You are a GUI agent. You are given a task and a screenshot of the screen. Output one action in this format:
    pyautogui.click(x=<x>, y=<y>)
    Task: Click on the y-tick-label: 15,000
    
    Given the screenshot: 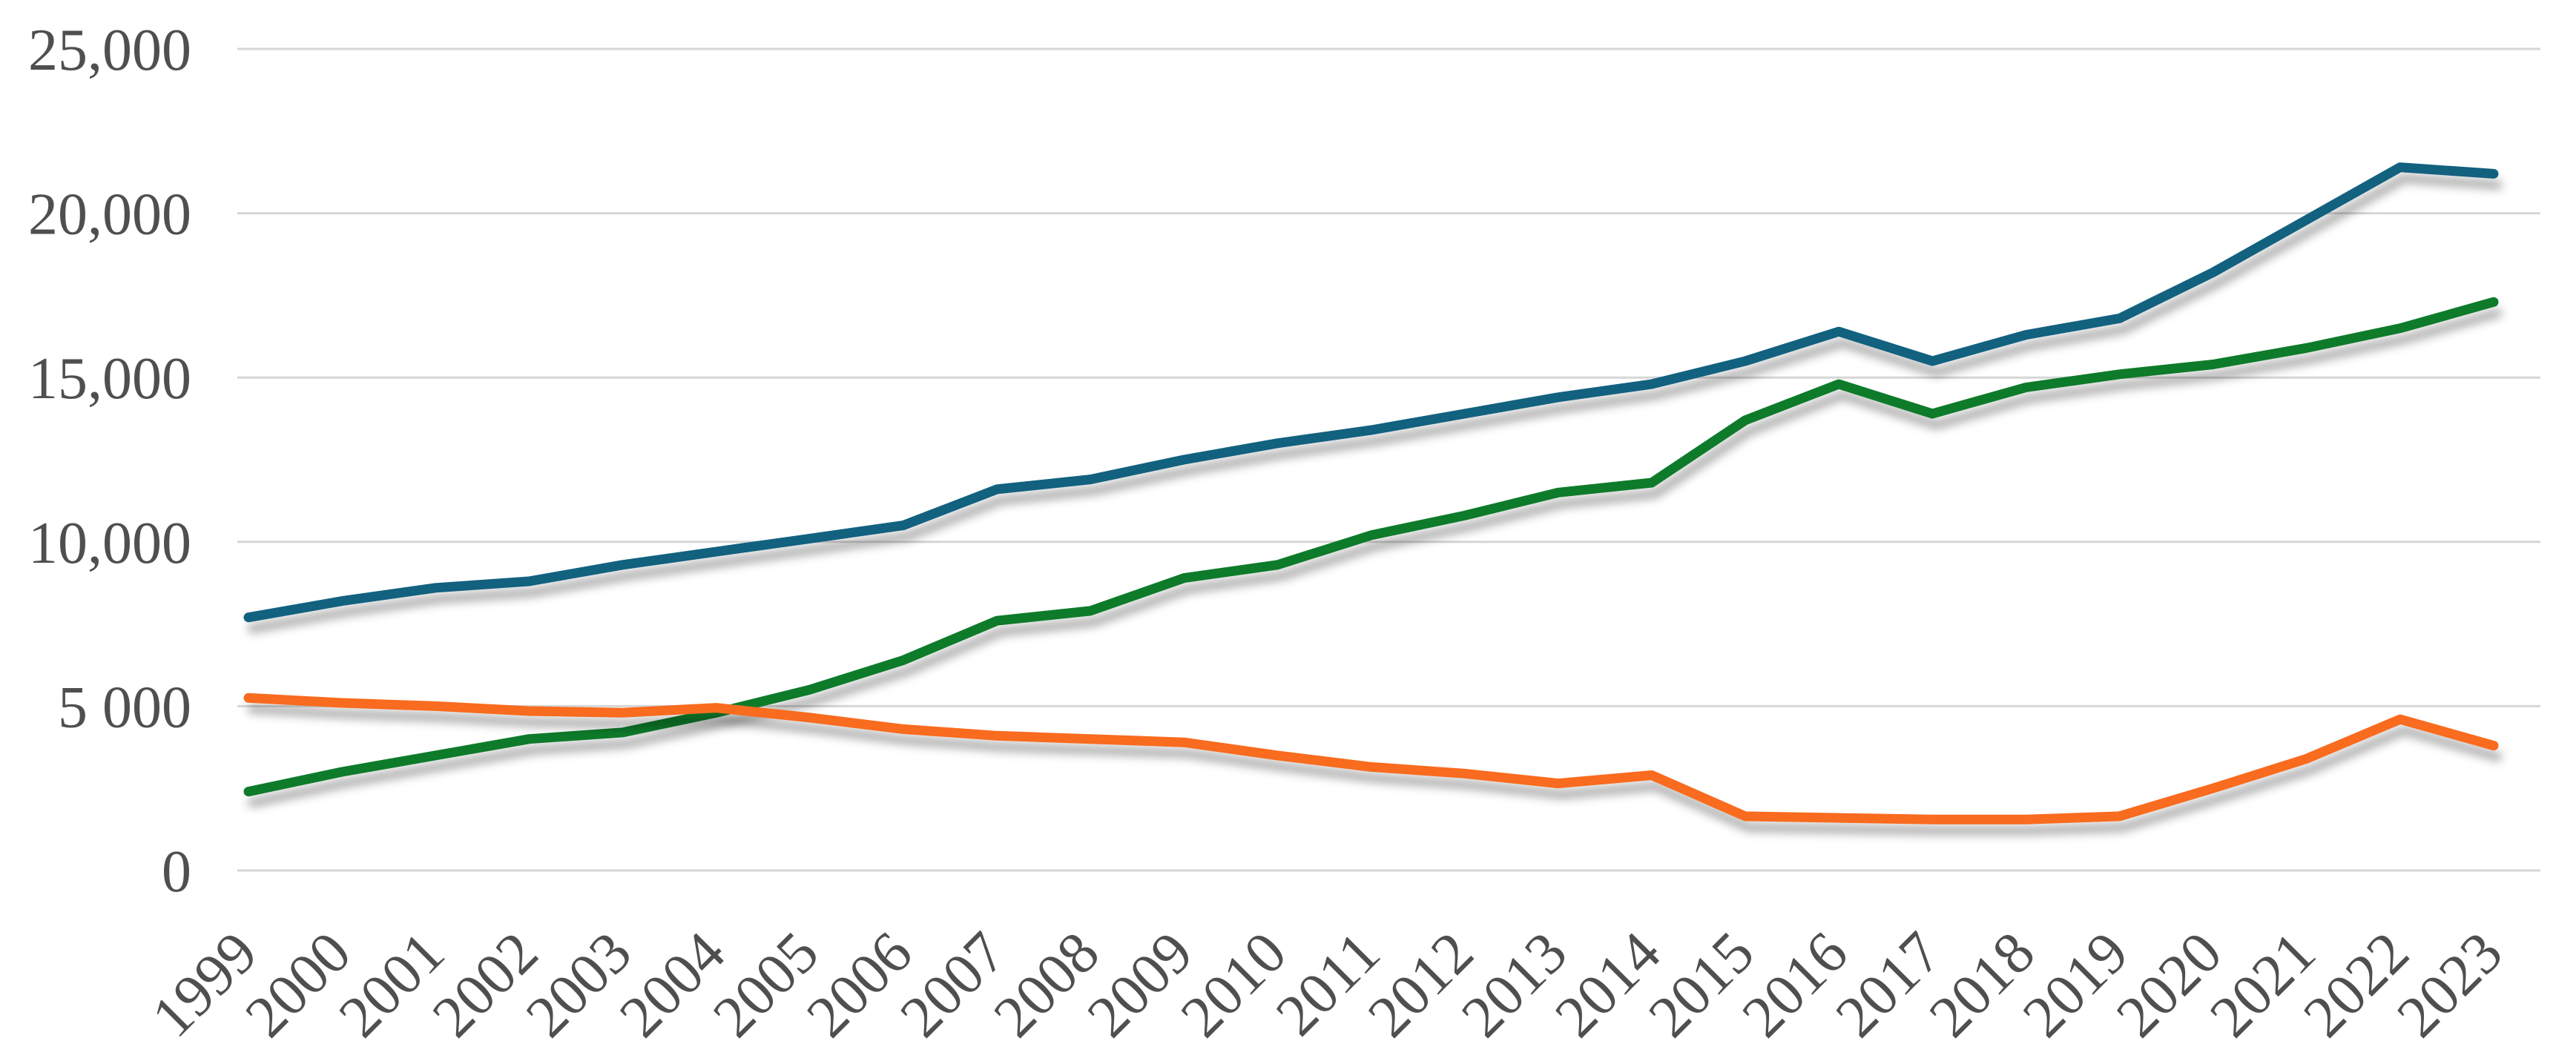 What is the action you would take?
    pyautogui.click(x=110, y=379)
    